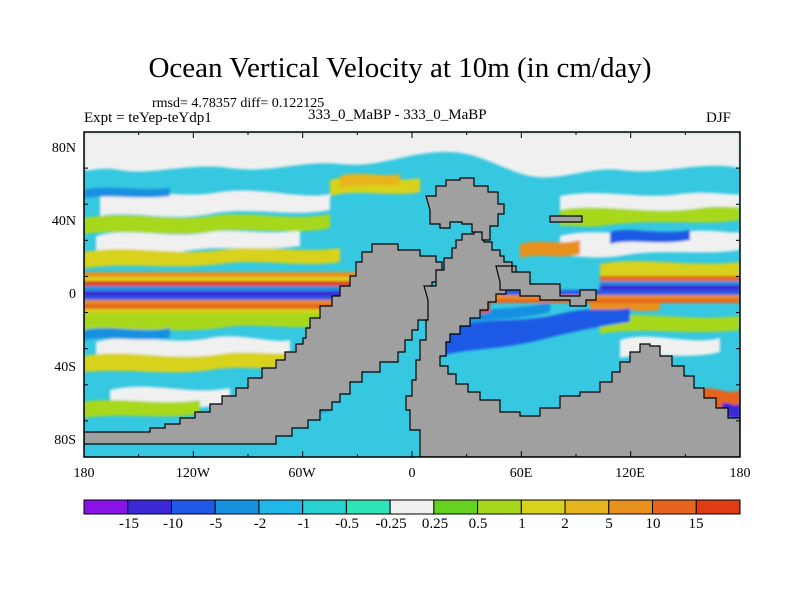 The height and width of the screenshot is (600, 800). Describe the element at coordinates (63, 148) in the screenshot. I see `lat-tick-80n: 80N` at that location.